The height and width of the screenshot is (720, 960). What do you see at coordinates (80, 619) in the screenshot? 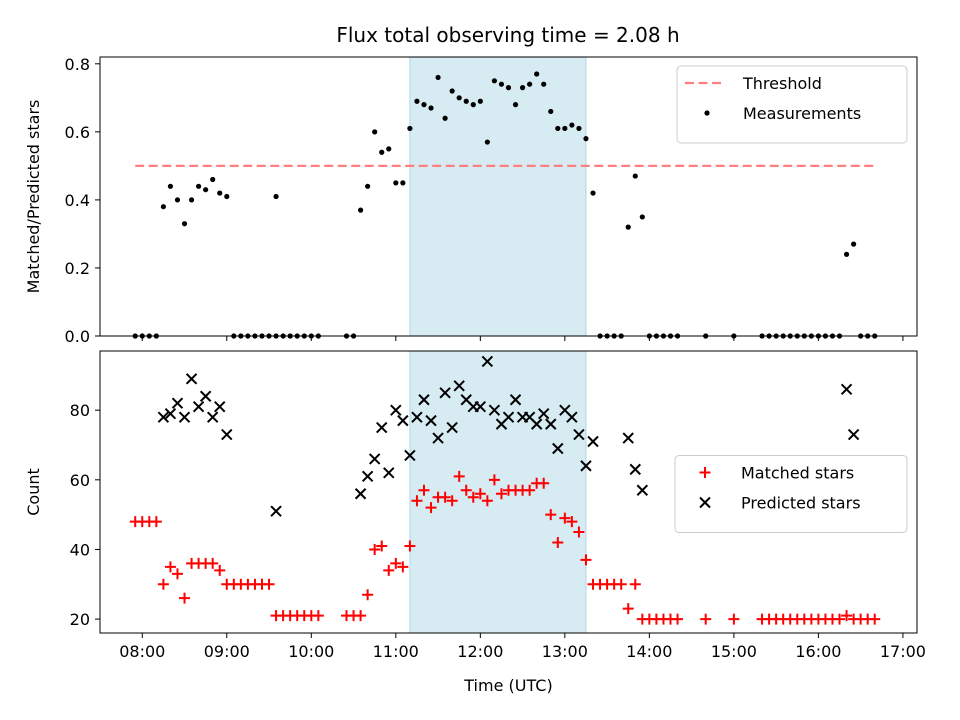
I see `y-tick-label: 20` at bounding box center [80, 619].